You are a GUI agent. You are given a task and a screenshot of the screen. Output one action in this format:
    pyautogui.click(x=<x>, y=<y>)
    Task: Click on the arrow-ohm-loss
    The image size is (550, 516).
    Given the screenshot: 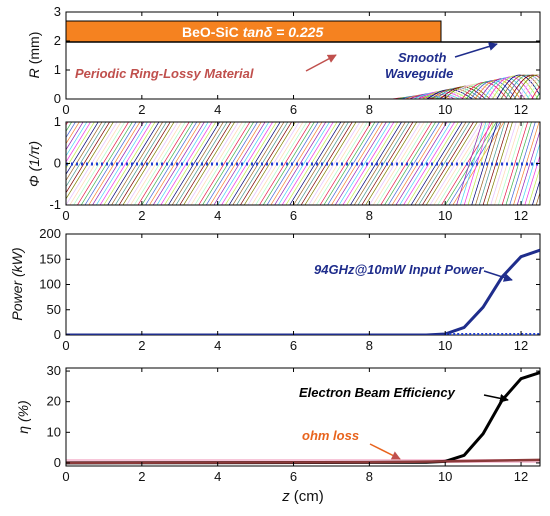 What is the action you would take?
    pyautogui.click(x=385, y=451)
    